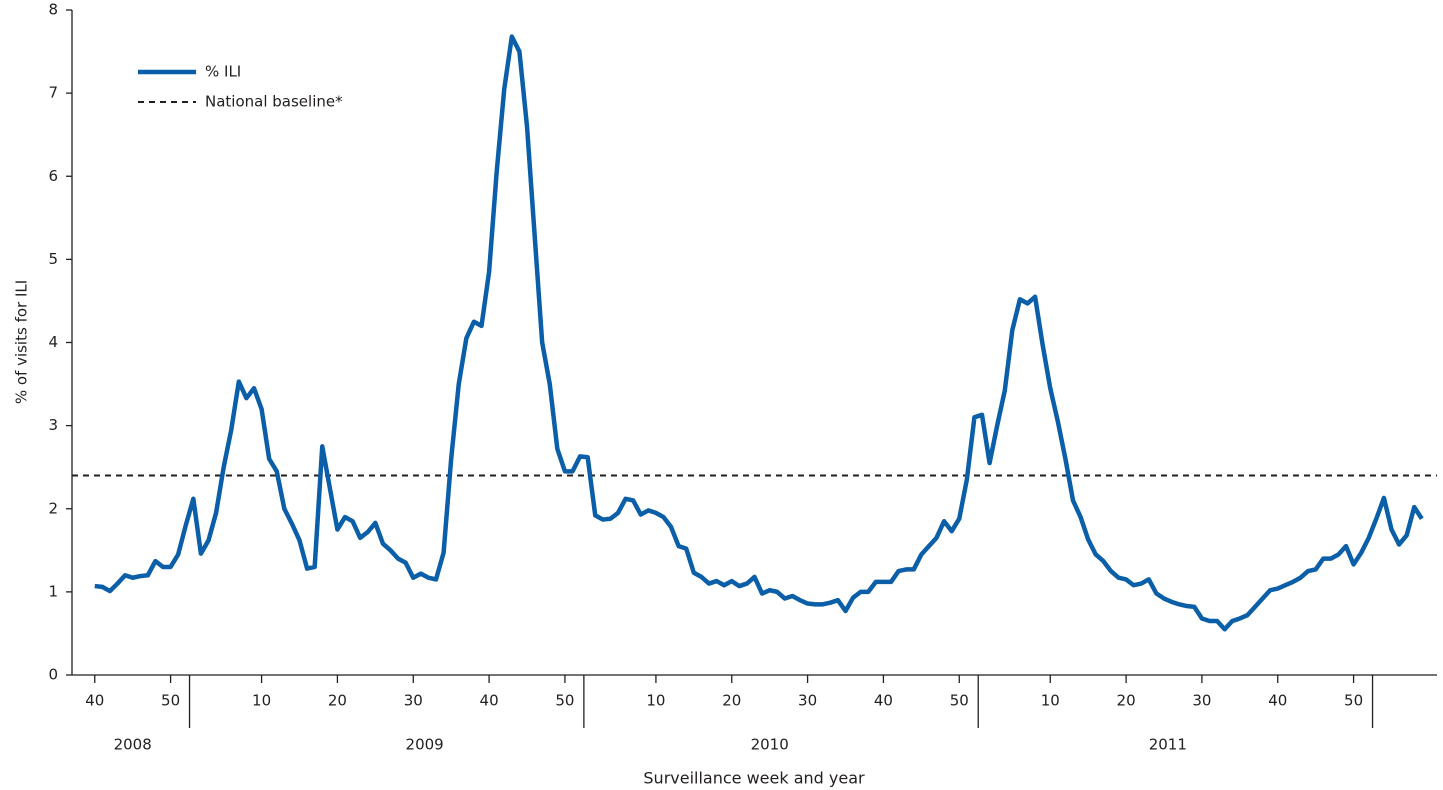  Describe the element at coordinates (53, 10) in the screenshot. I see `y-tick-label: 8` at that location.